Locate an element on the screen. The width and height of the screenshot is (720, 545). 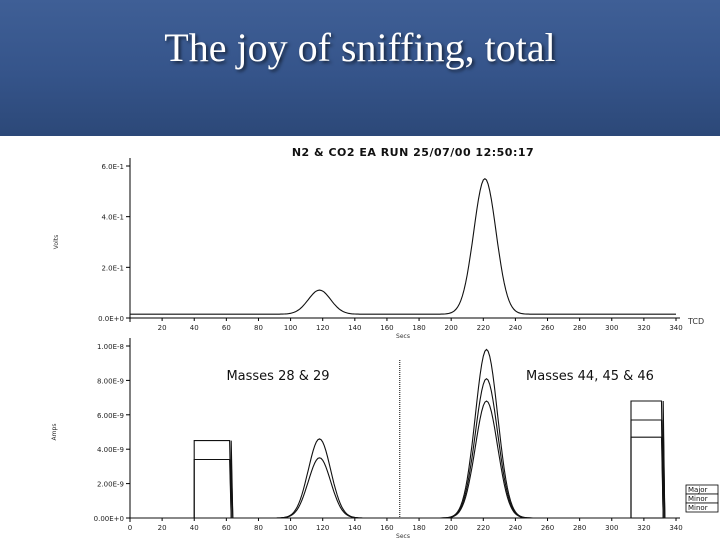
upper-x-tick-label: 200 is located at coordinates (450, 328).